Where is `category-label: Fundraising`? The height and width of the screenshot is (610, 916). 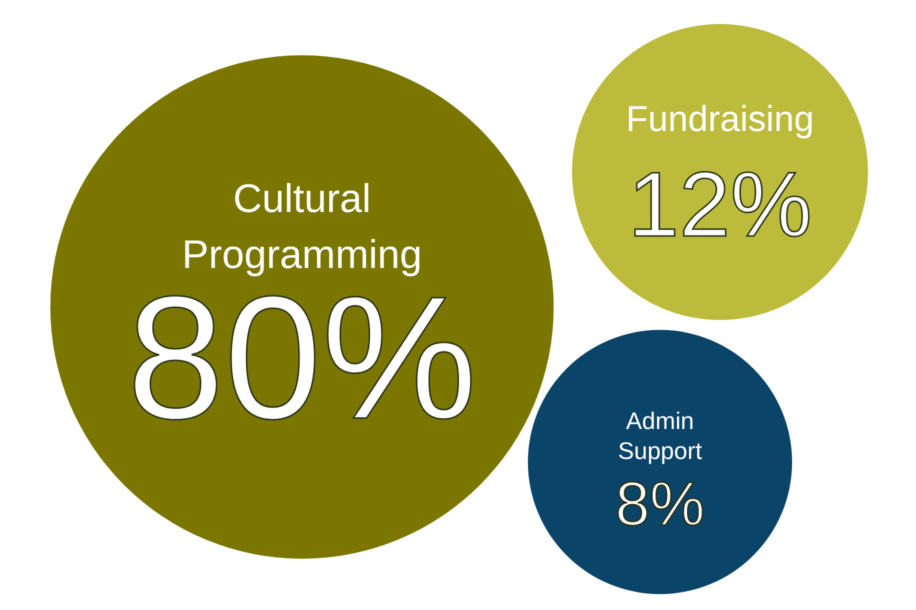
category-label: Fundraising is located at coordinates (720, 118).